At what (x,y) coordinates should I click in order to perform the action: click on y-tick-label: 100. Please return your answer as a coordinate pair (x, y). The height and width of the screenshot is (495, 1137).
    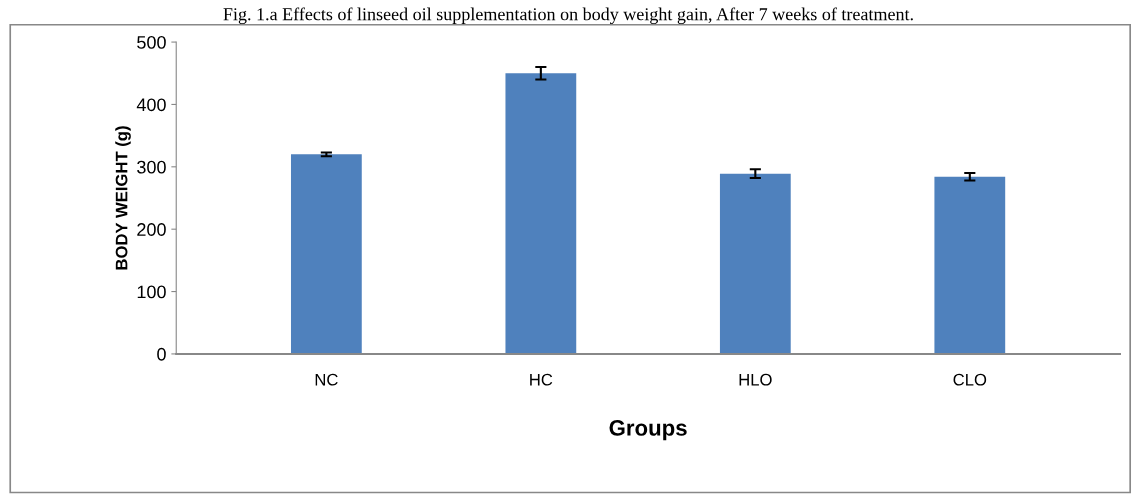
    Looking at the image, I should click on (151, 292).